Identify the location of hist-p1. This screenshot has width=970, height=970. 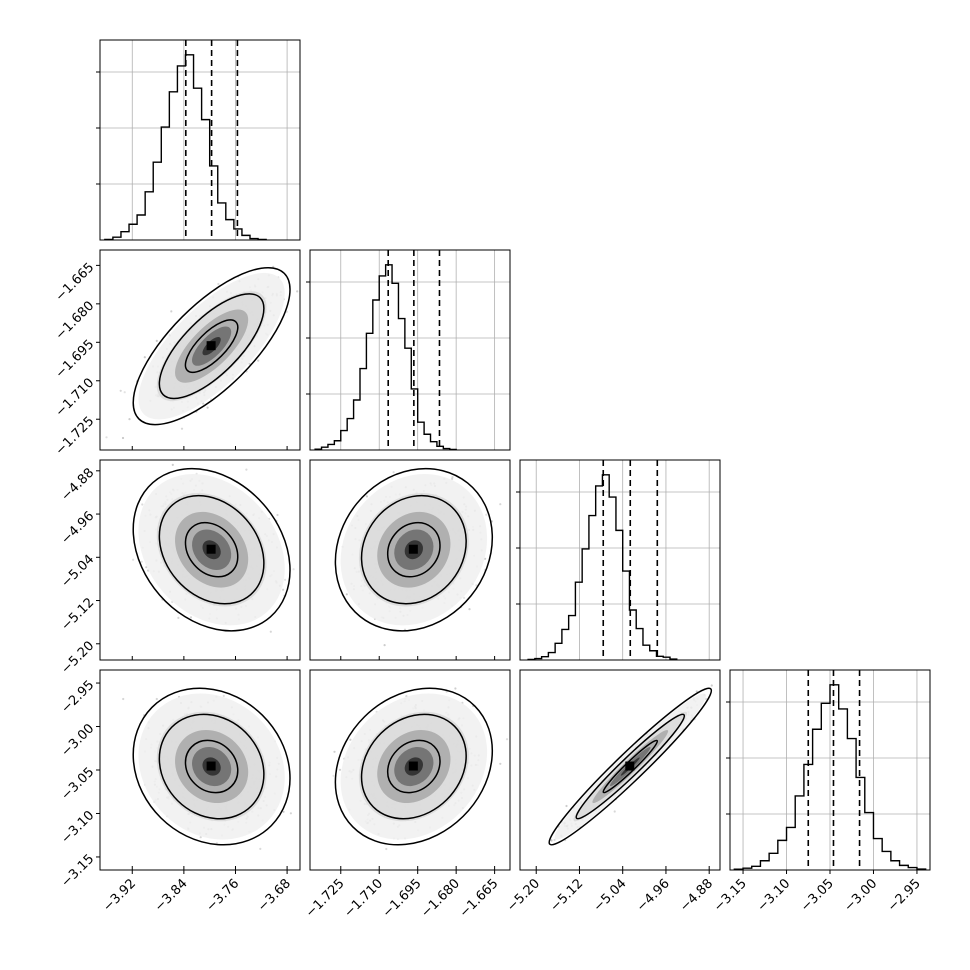
(198, 140).